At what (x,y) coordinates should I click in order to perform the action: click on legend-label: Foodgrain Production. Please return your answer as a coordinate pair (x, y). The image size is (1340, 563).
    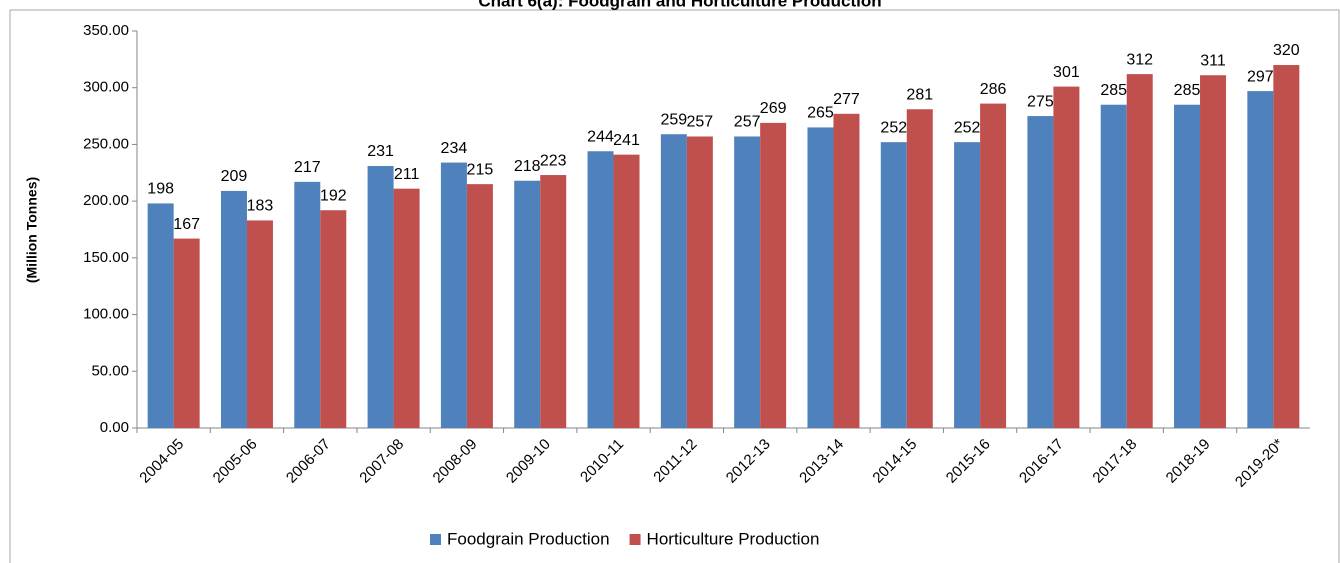
    Looking at the image, I should click on (528, 538).